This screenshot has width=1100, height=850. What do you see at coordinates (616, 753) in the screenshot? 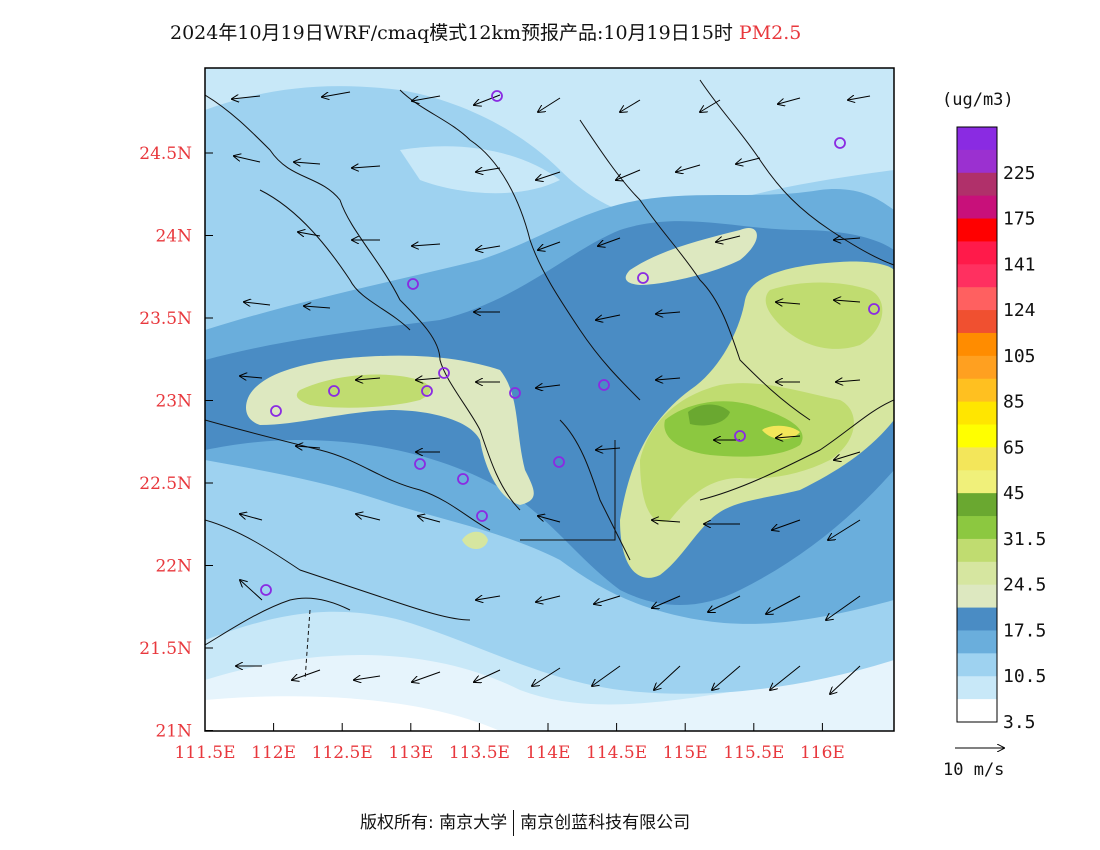
I see `lon-tick-label: 114.5E` at bounding box center [616, 753].